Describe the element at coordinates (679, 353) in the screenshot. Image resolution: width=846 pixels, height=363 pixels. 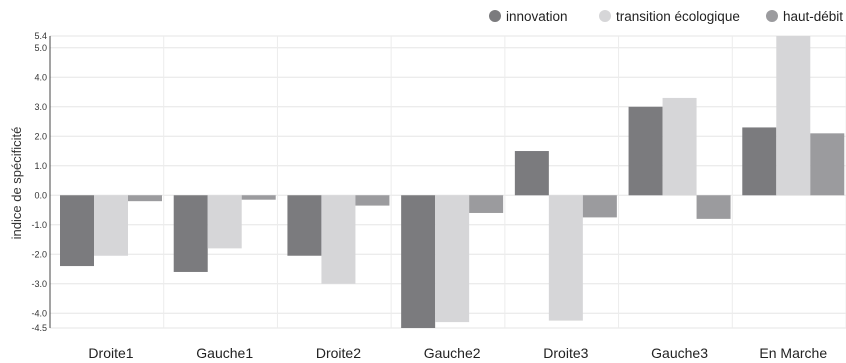
I see `x-tick-label: Gauche3` at that location.